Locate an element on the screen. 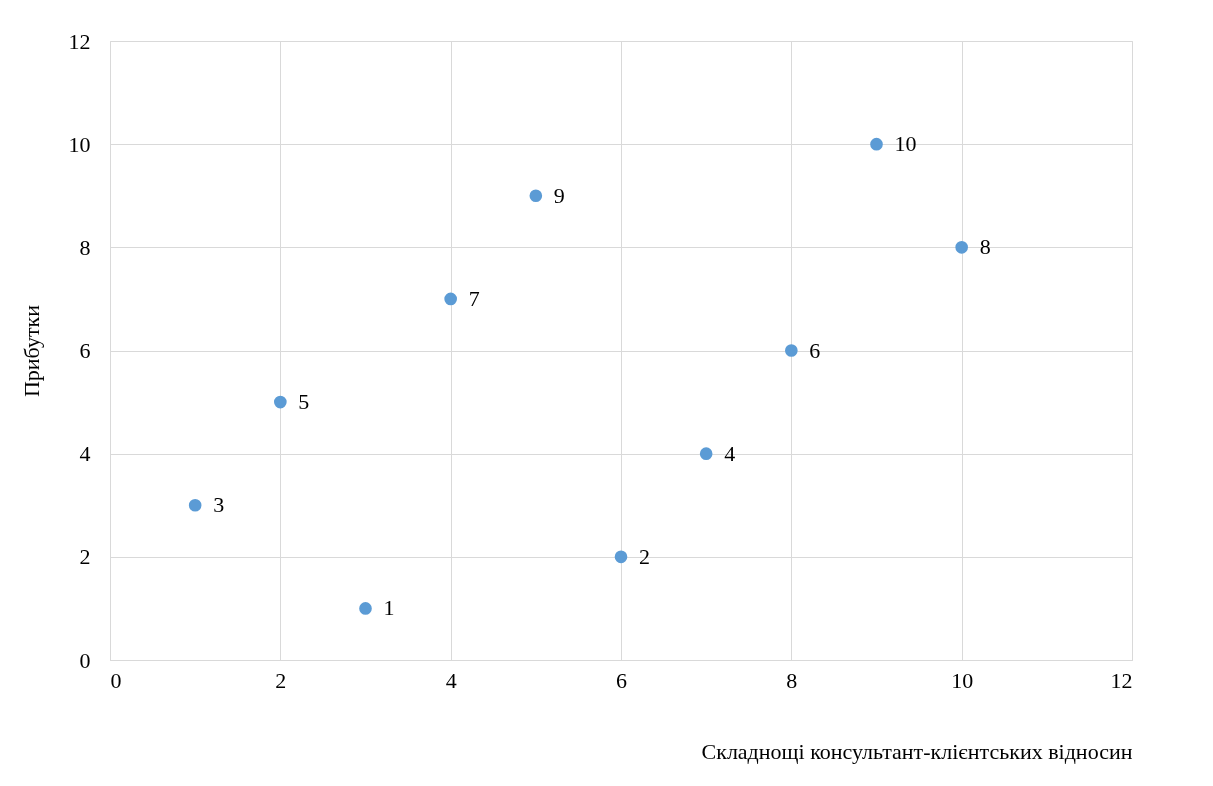  data-label: 1 is located at coordinates (389, 608).